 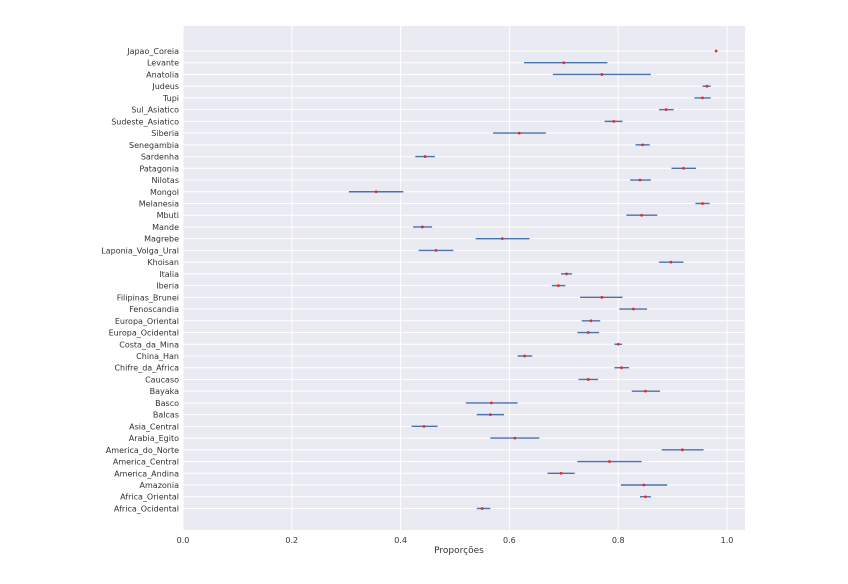 What do you see at coordinates (162, 379) in the screenshot?
I see `category-label: Caucaso` at bounding box center [162, 379].